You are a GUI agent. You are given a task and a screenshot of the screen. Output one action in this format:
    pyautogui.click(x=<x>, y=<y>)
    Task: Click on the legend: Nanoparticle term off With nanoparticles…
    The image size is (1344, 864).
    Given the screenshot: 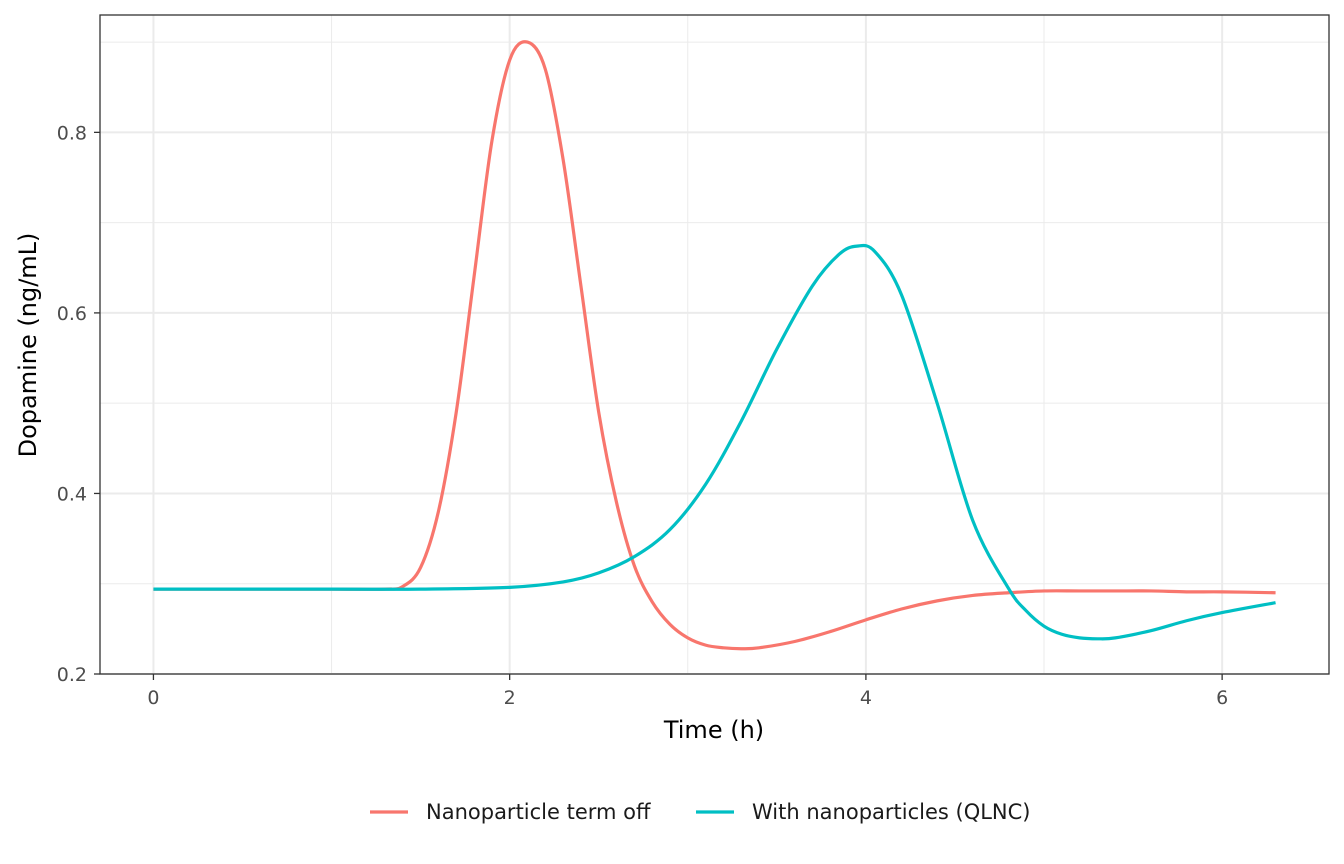 What is the action you would take?
    pyautogui.click(x=700, y=812)
    